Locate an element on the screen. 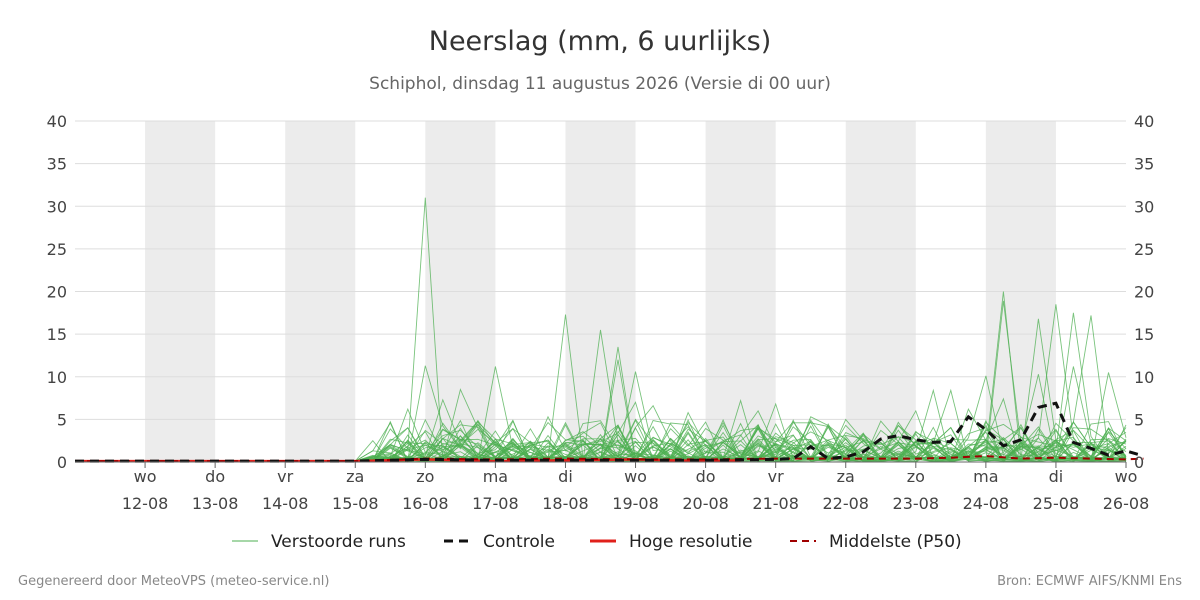 The height and width of the screenshot is (600, 1200). x-tick-date: 19-08 is located at coordinates (635, 503).